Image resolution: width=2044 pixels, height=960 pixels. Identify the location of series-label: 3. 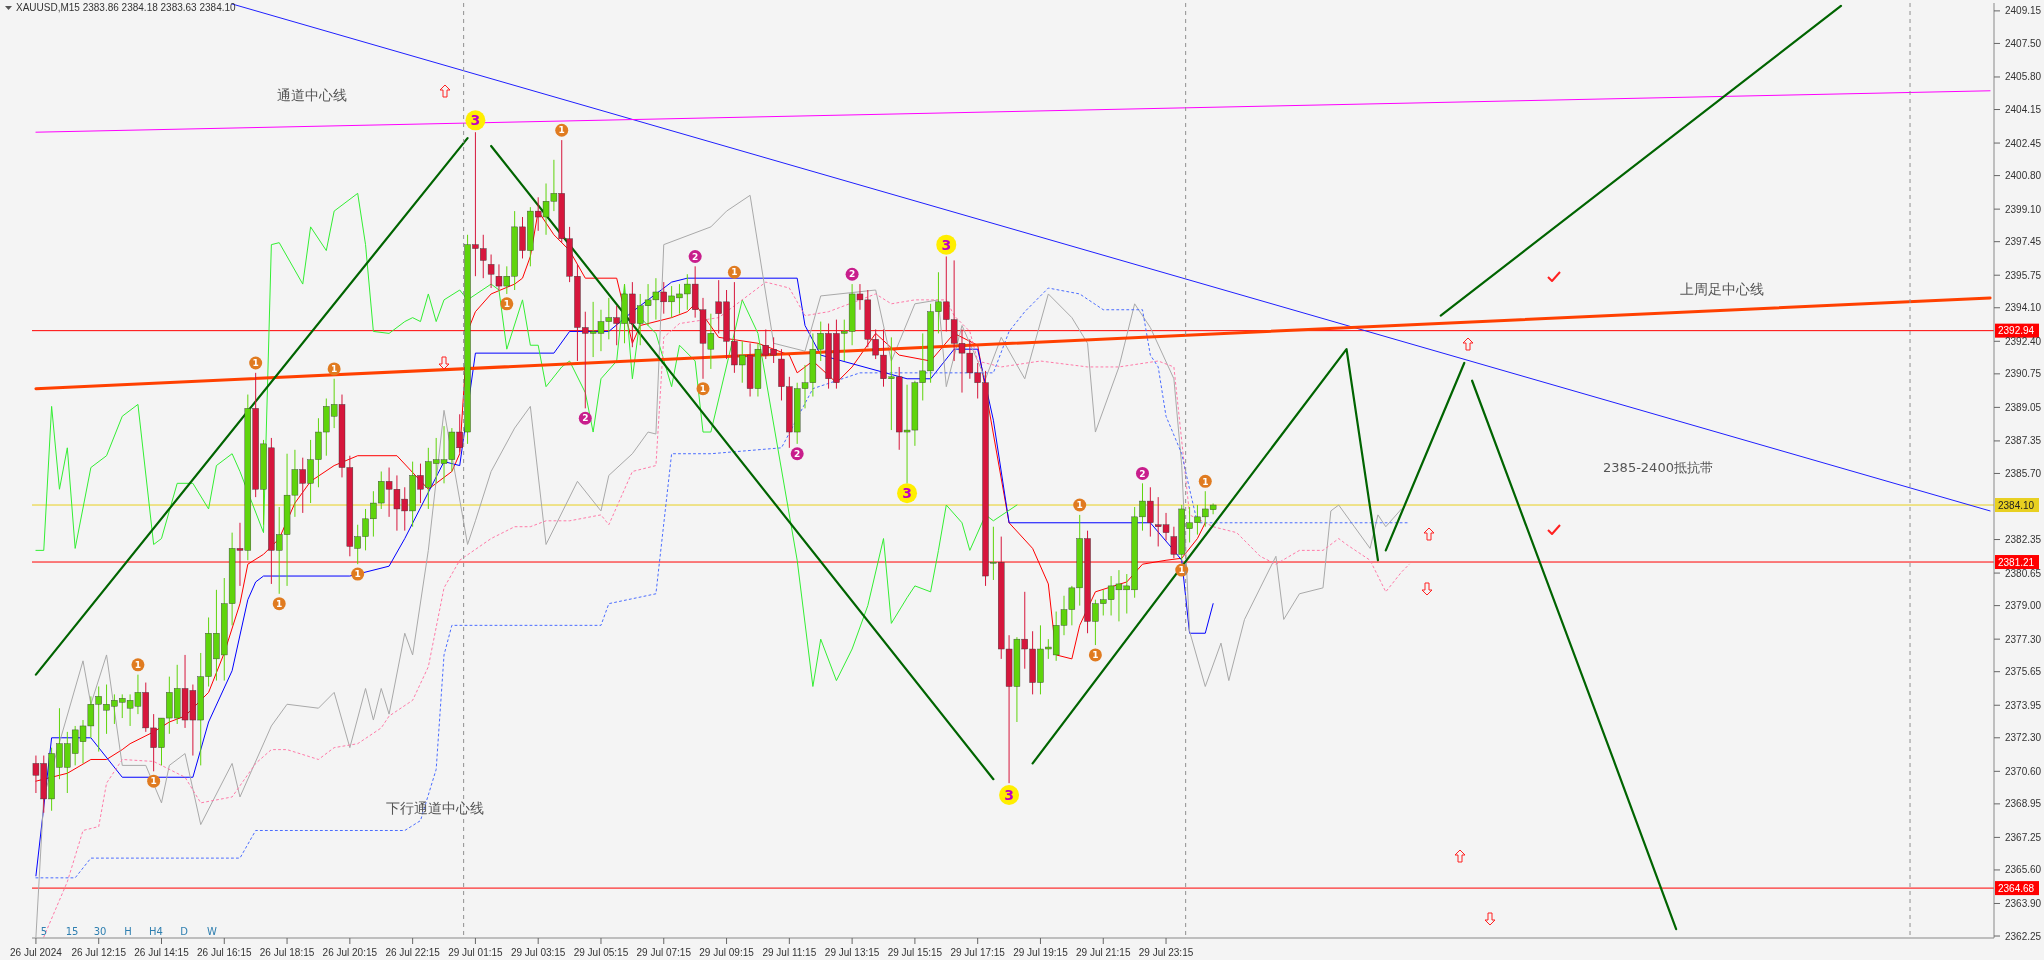
(475, 120).